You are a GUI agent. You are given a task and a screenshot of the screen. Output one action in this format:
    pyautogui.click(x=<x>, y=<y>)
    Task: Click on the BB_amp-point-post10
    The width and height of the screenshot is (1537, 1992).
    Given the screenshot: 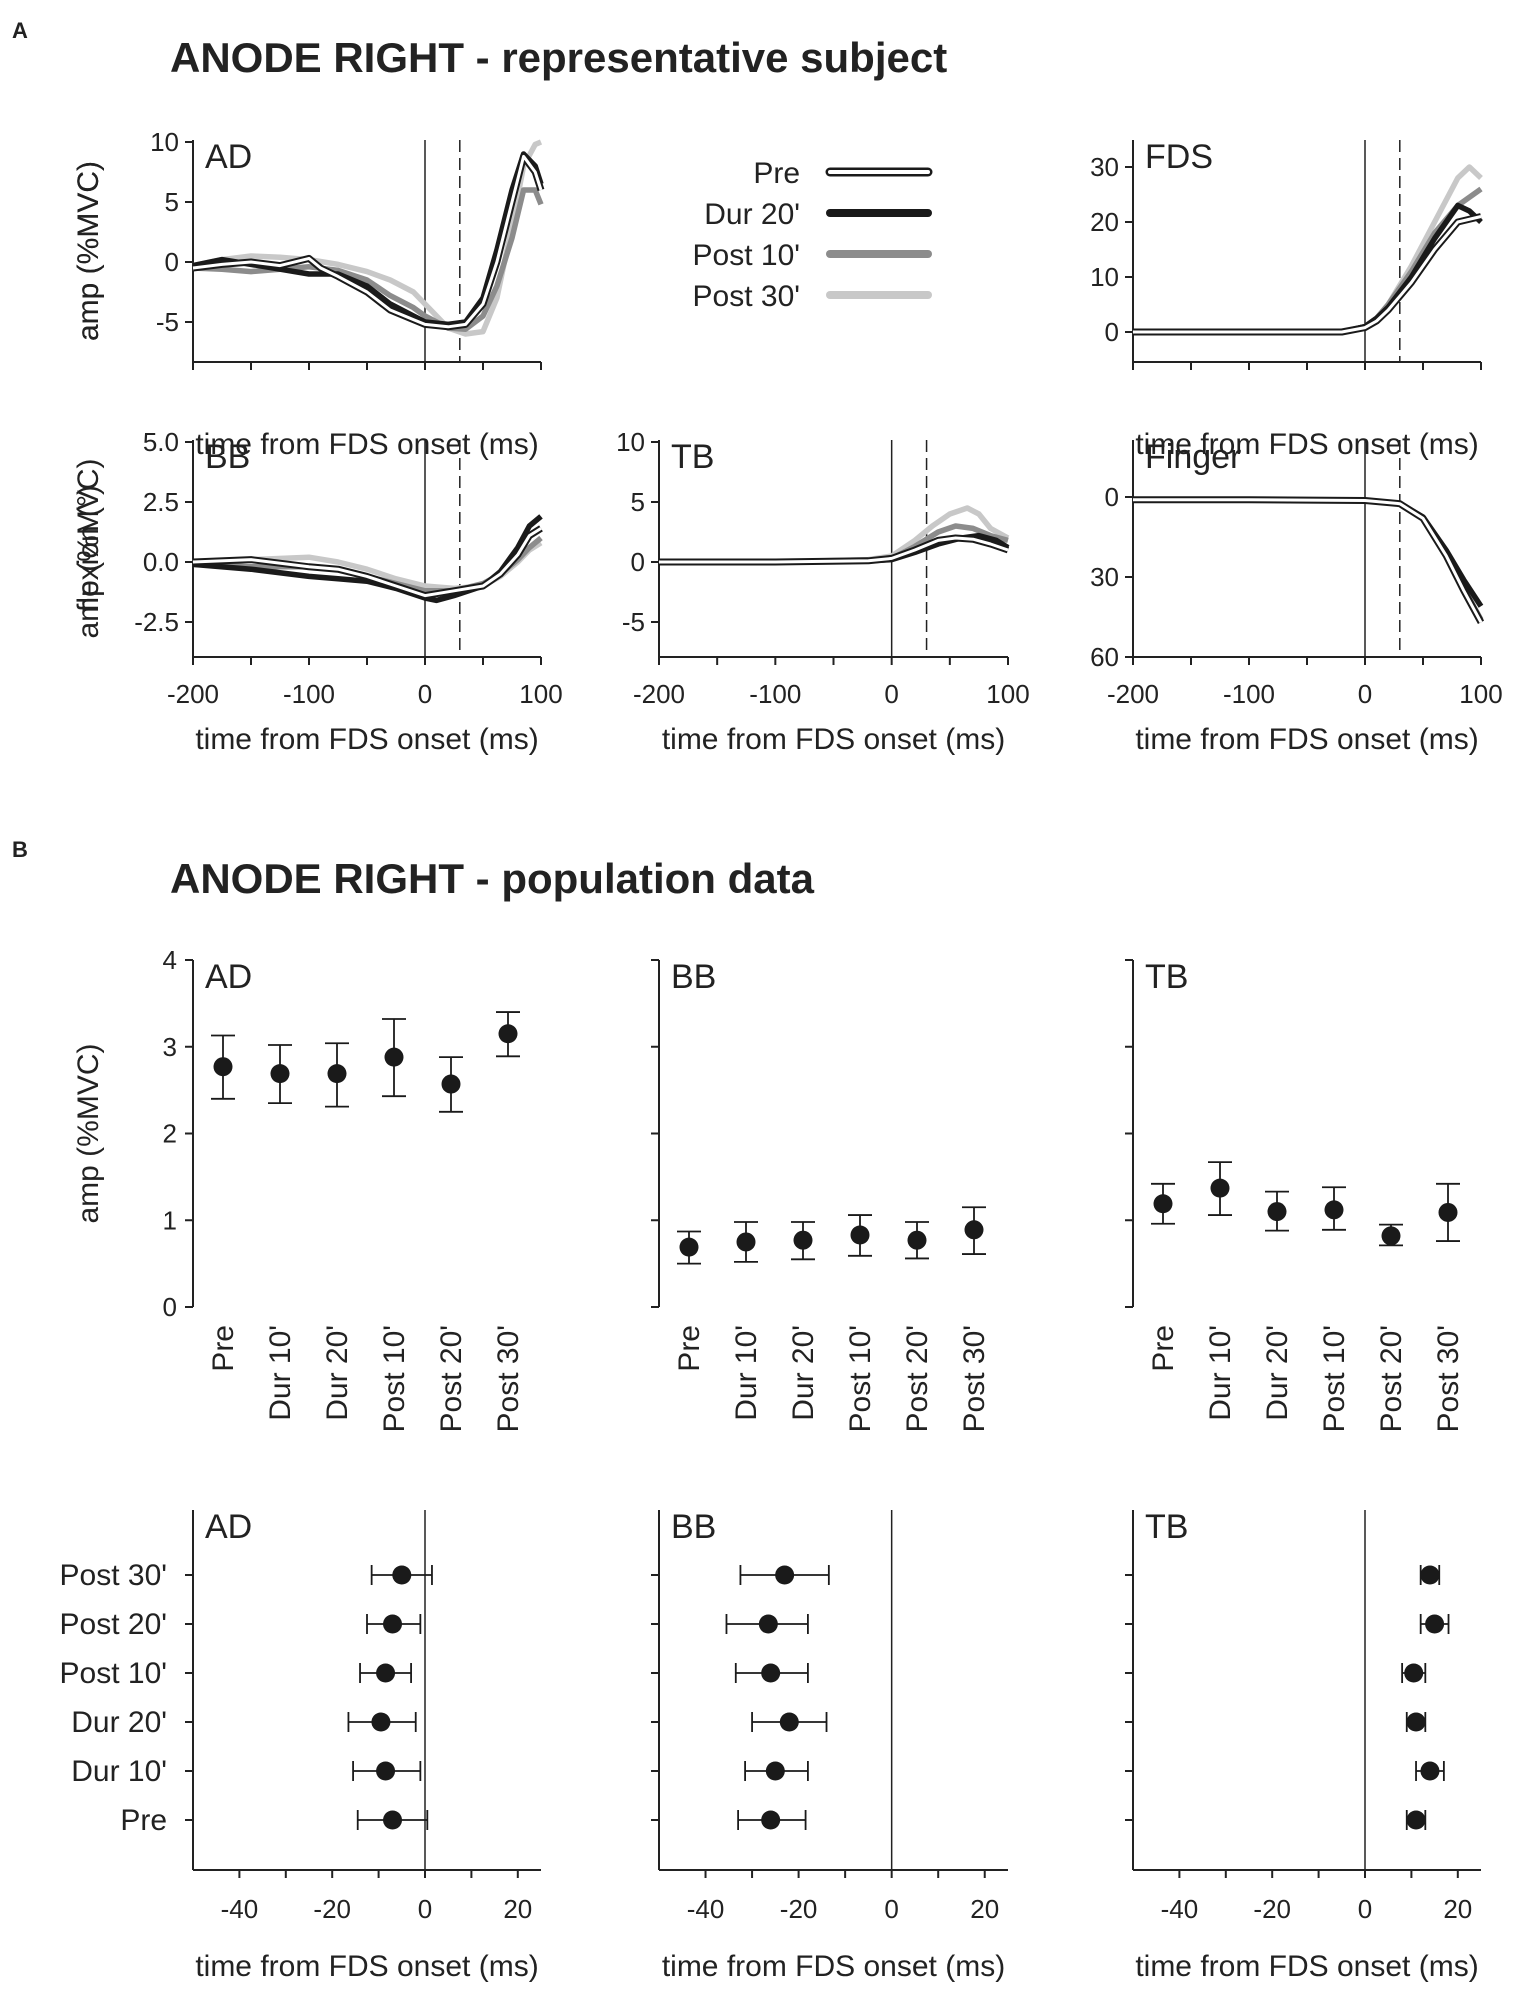 What is the action you would take?
    pyautogui.click(x=860, y=1235)
    